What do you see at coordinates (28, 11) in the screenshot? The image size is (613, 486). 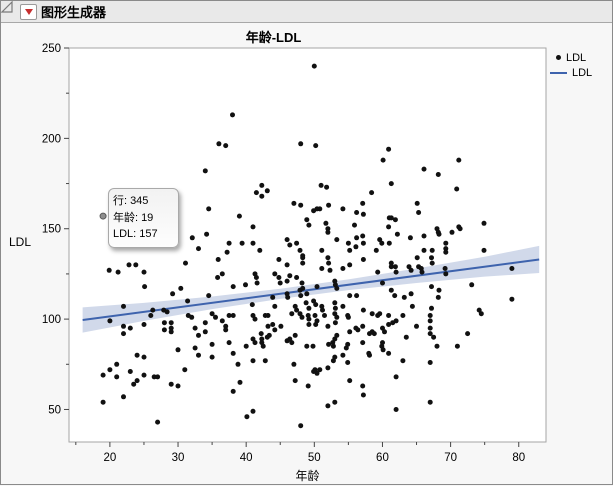 I see `red-triangle-menu-button` at bounding box center [28, 11].